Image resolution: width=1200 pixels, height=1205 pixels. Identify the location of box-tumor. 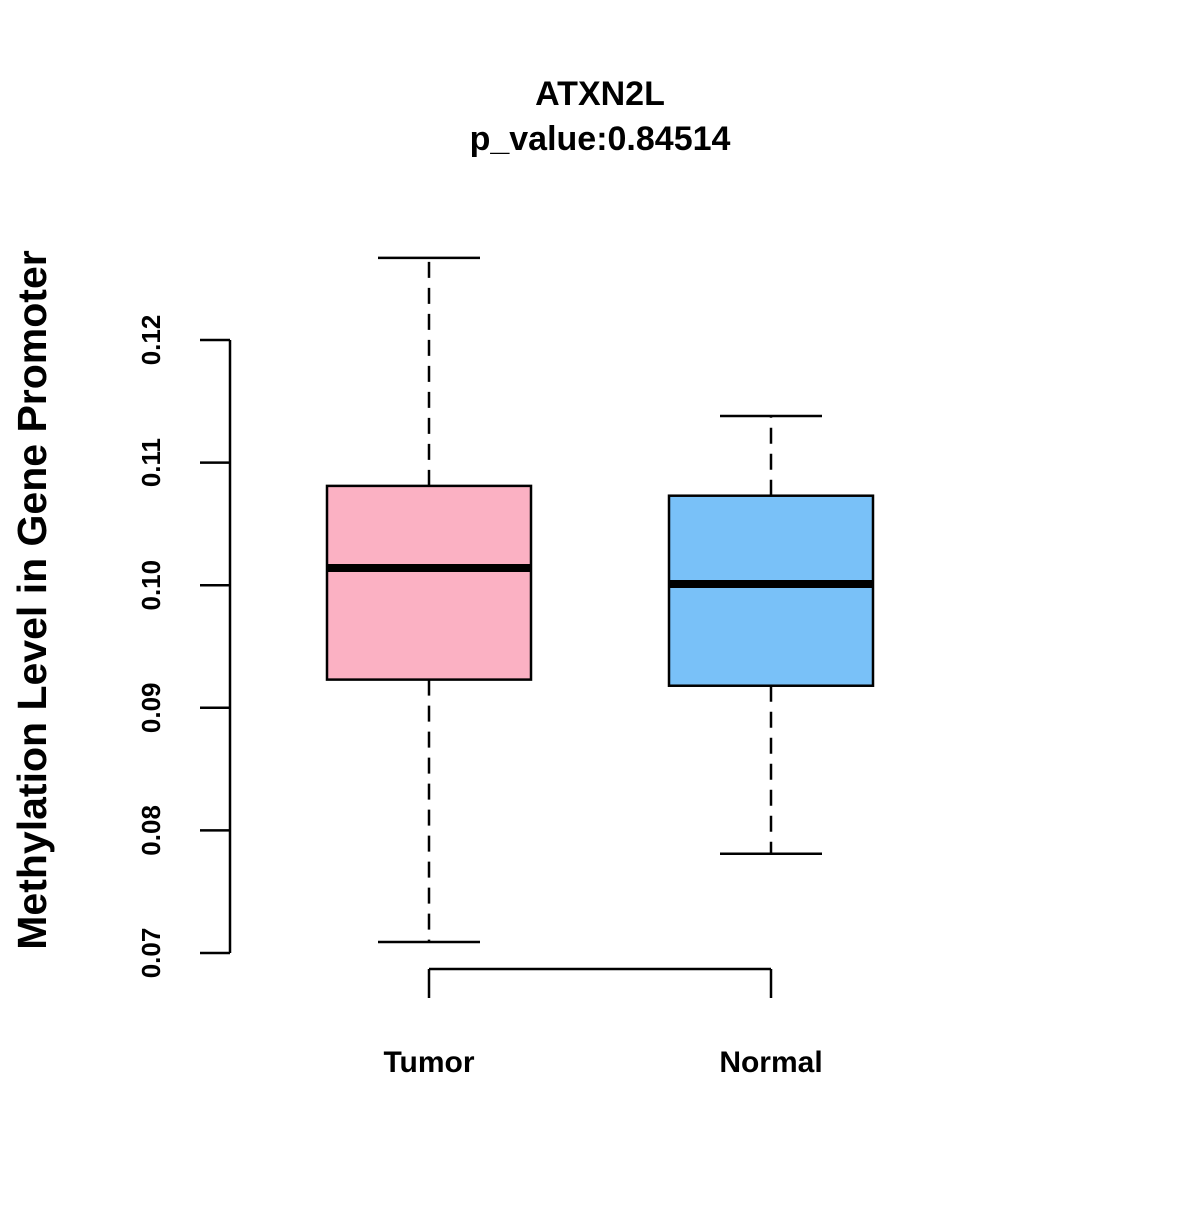
(429, 600).